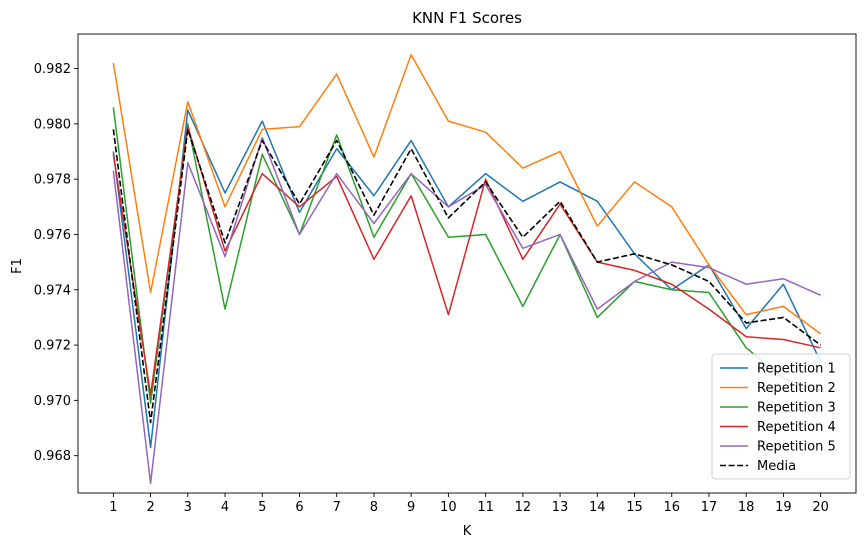  What do you see at coordinates (796, 447) in the screenshot?
I see `legend-label-5: Repetition 5` at bounding box center [796, 447].